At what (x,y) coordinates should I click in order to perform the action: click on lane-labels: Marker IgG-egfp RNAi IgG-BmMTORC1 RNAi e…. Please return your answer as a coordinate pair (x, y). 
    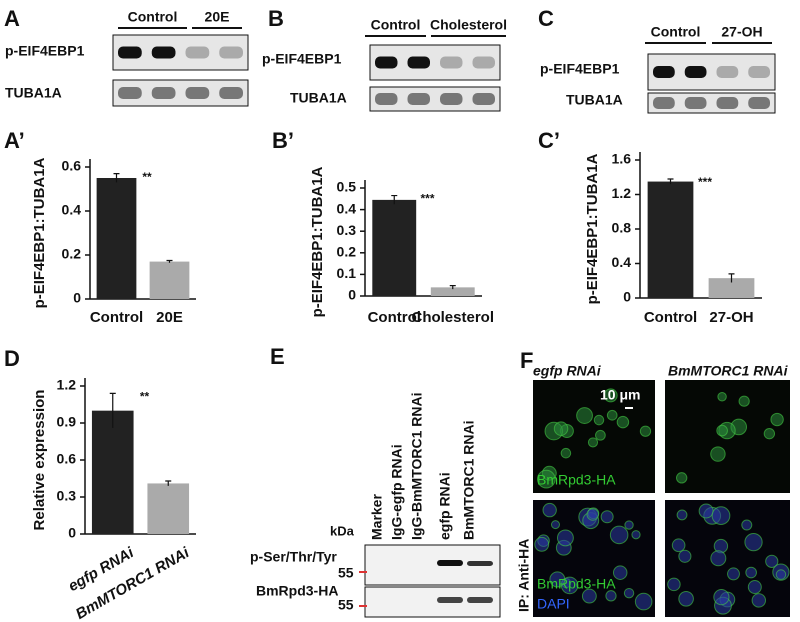
    Looking at the image, I should click on (423, 466).